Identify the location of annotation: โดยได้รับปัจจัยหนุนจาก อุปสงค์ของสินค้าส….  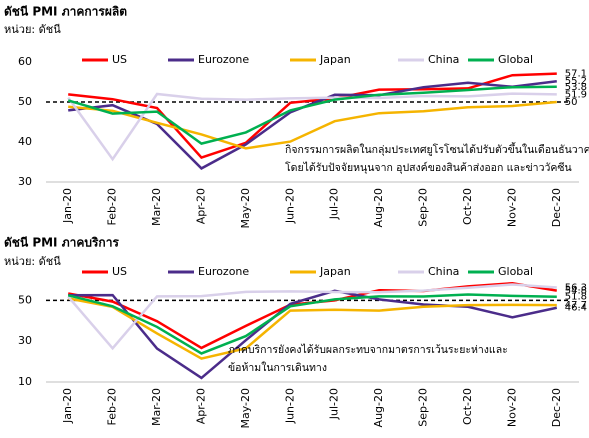
(428, 167).